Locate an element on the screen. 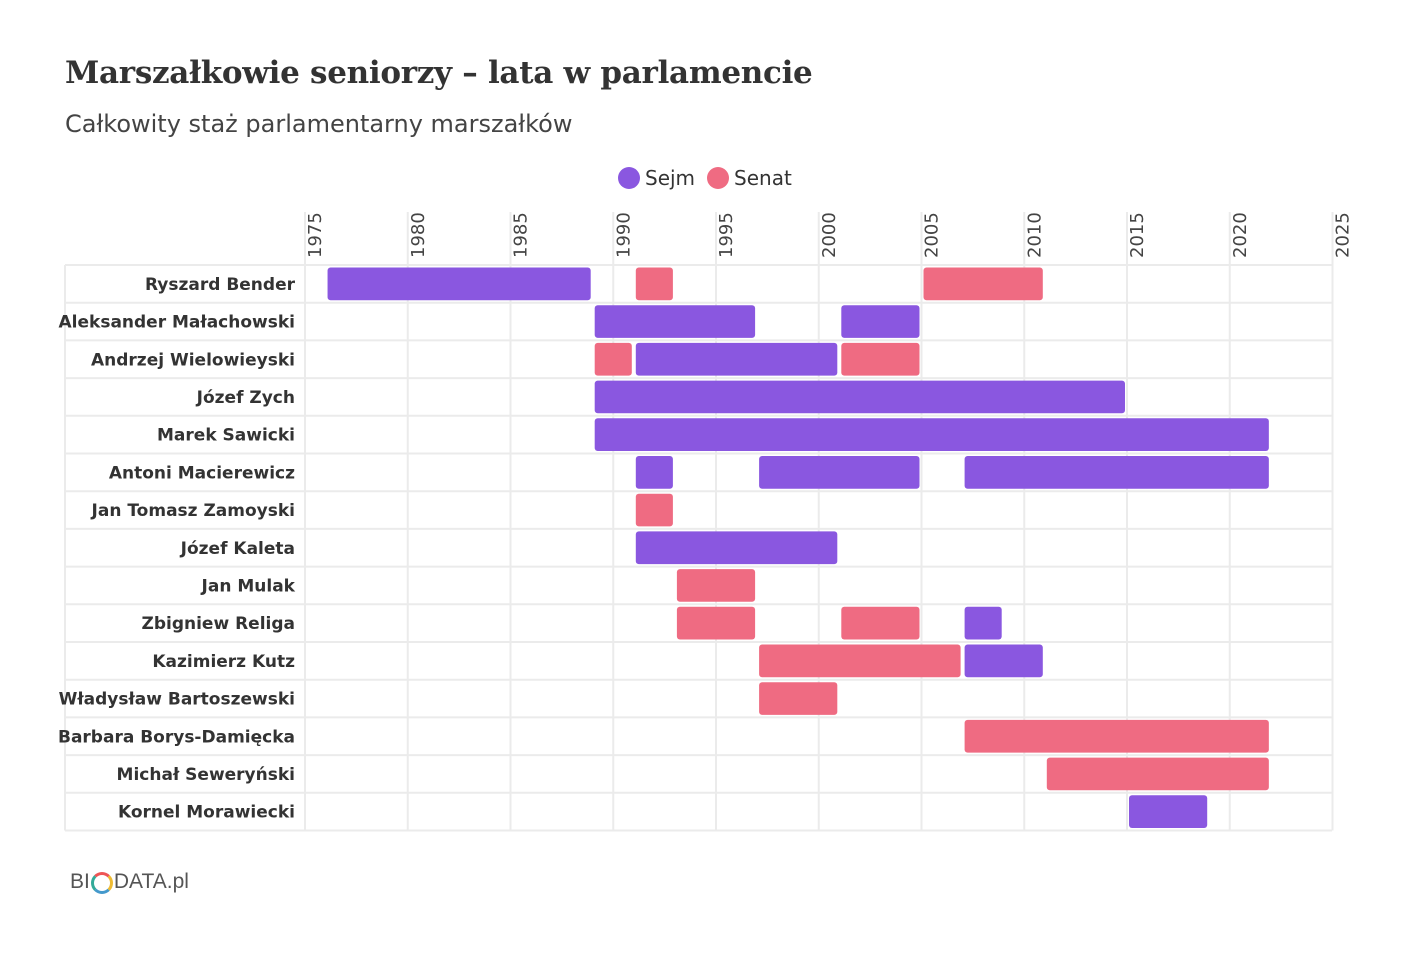 This screenshot has height=963, width=1420. legend-item-senat: Senat is located at coordinates (749, 178).